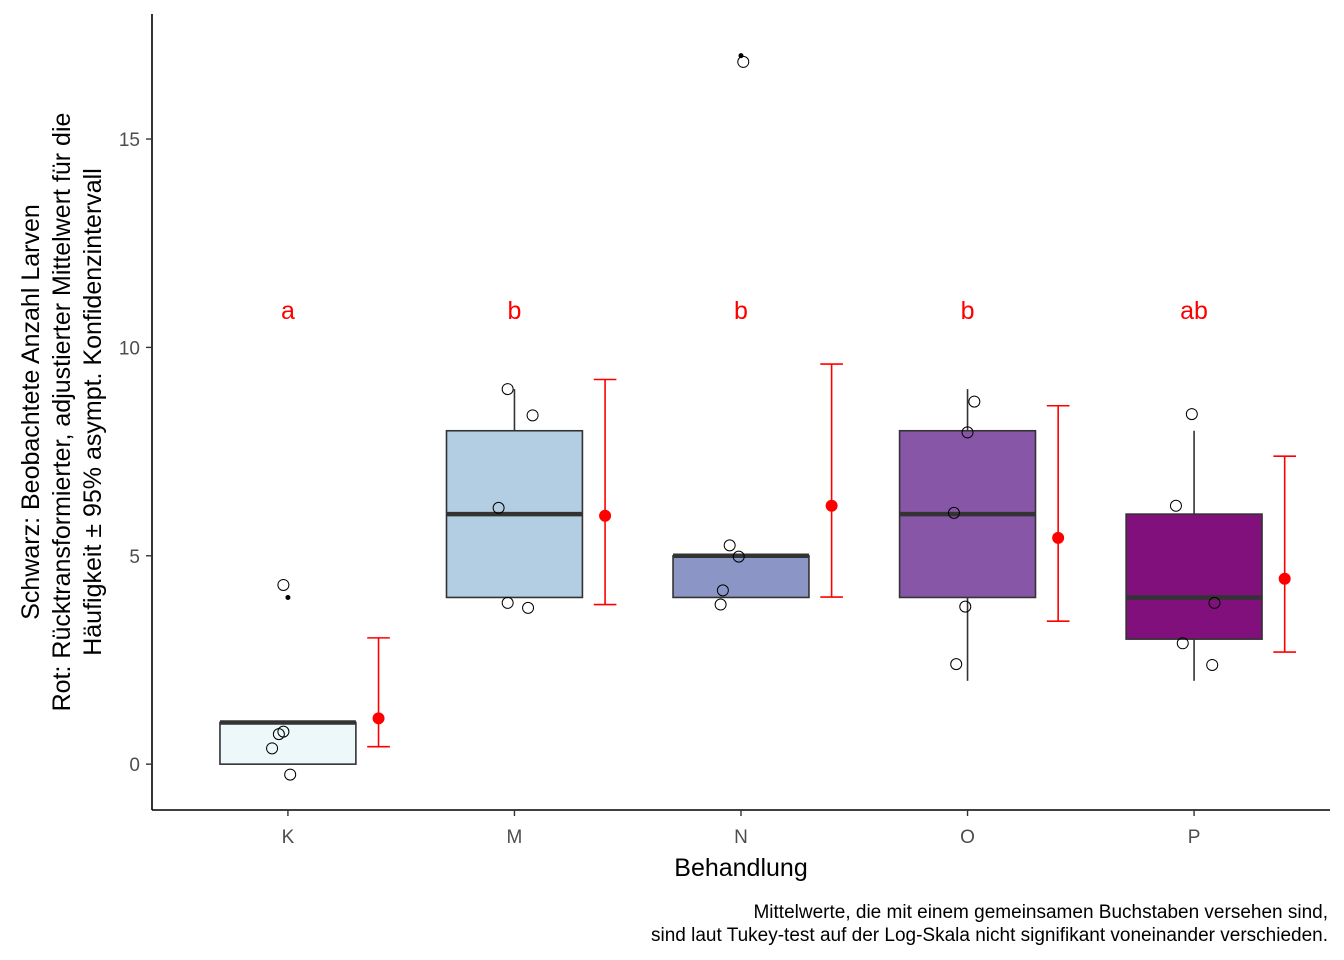 Image resolution: width=1344 pixels, height=960 pixels. Describe the element at coordinates (741, 837) in the screenshot. I see `x-tick-label: N` at that location.